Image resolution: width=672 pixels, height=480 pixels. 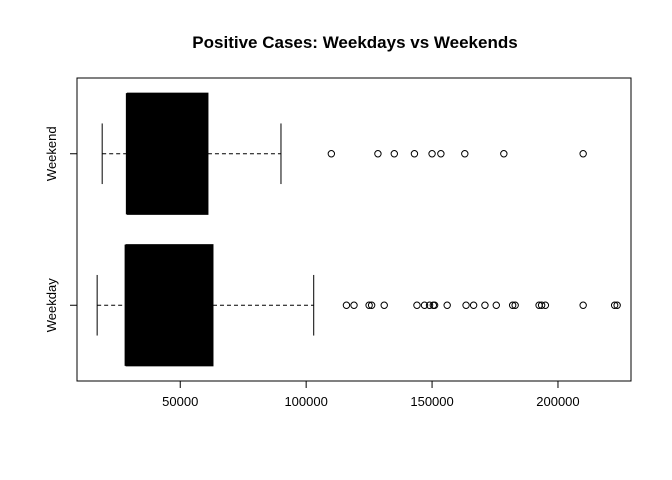 What do you see at coordinates (61, 229) in the screenshot?
I see `y-axis: Weekday Weekend` at bounding box center [61, 229].